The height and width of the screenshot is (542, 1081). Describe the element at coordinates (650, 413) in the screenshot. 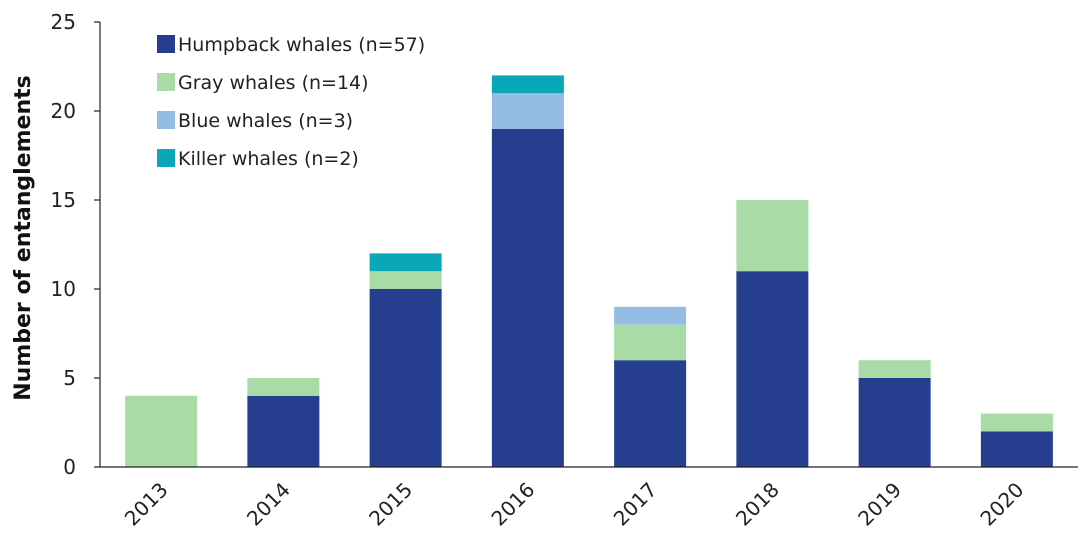

I see `bar-segment-humpback-2017` at that location.